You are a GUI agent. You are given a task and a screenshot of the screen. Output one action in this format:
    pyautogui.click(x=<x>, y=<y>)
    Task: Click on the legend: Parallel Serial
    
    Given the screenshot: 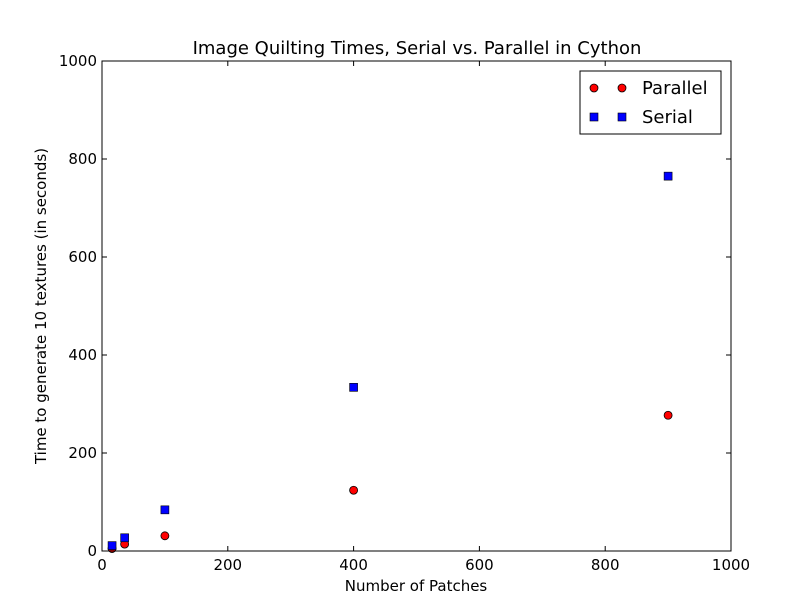 What is the action you would take?
    pyautogui.click(x=650, y=102)
    